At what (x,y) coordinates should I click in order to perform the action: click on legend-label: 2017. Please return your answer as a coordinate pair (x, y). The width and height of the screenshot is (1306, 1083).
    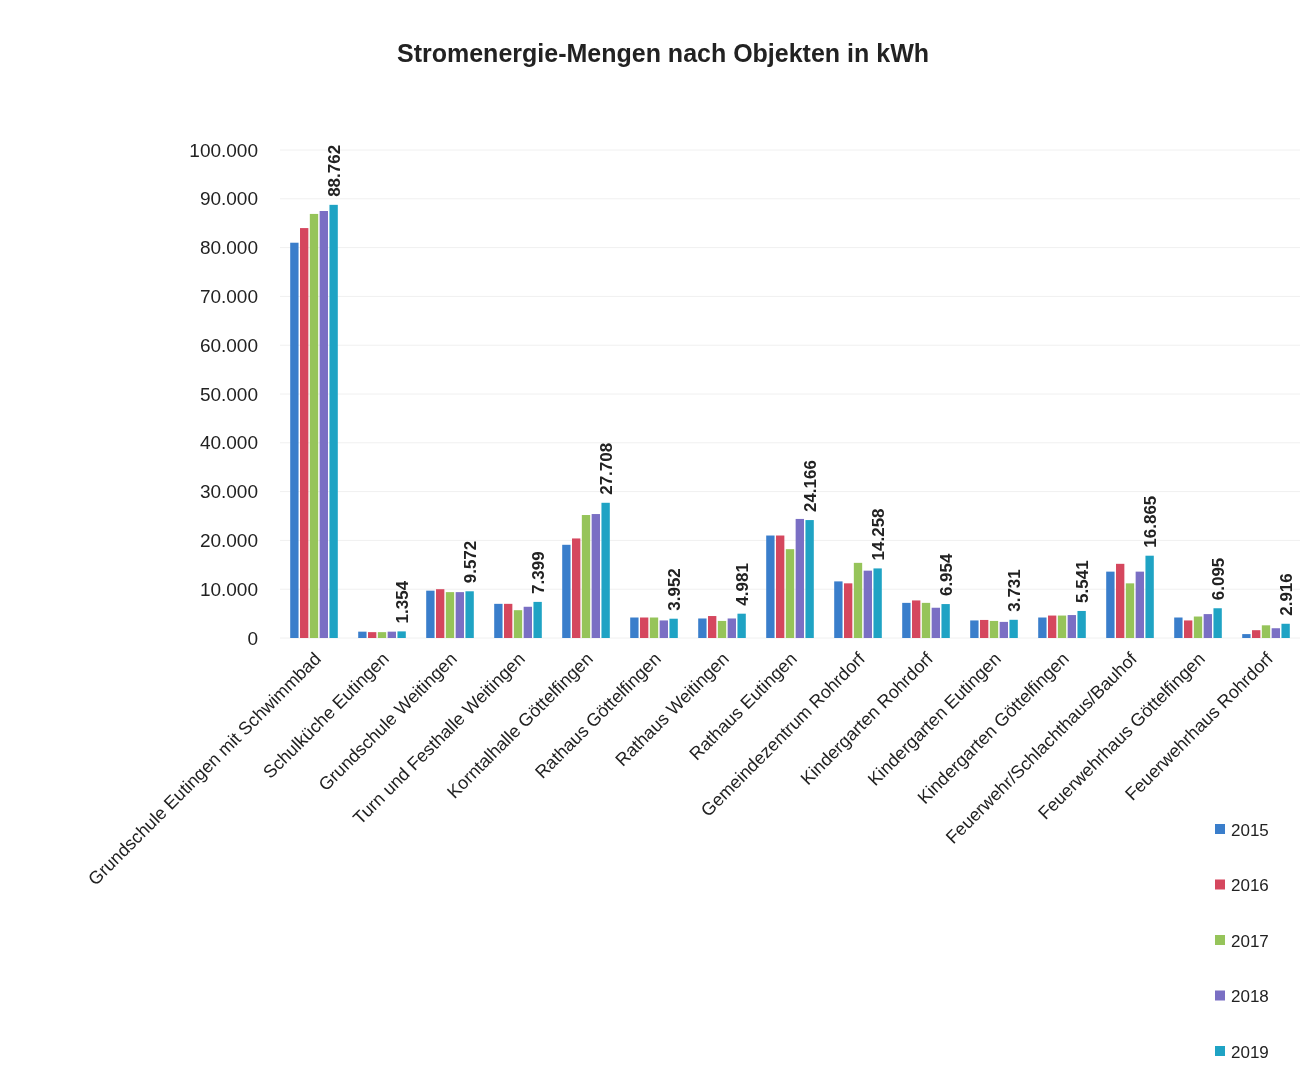
    Looking at the image, I should click on (1250, 941).